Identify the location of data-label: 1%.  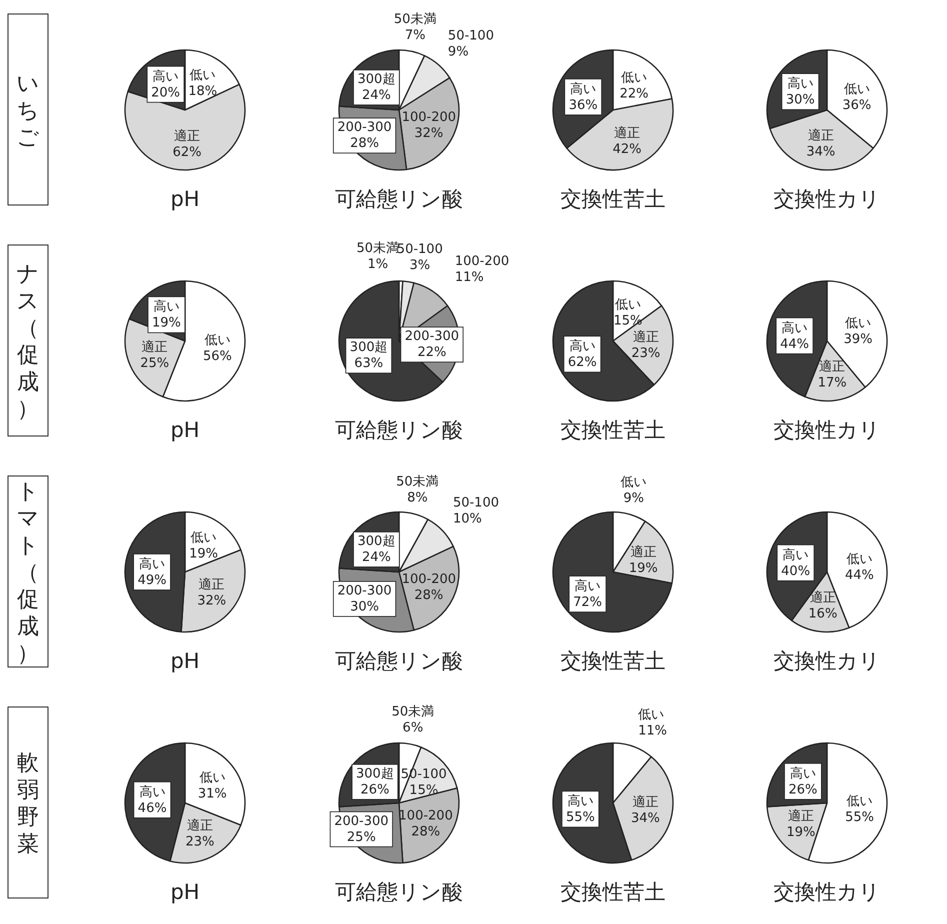
(377, 264).